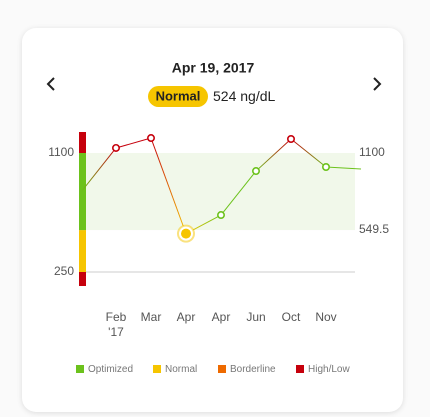  What do you see at coordinates (116, 317) in the screenshot?
I see `x-tick-label: Feb` at bounding box center [116, 317].